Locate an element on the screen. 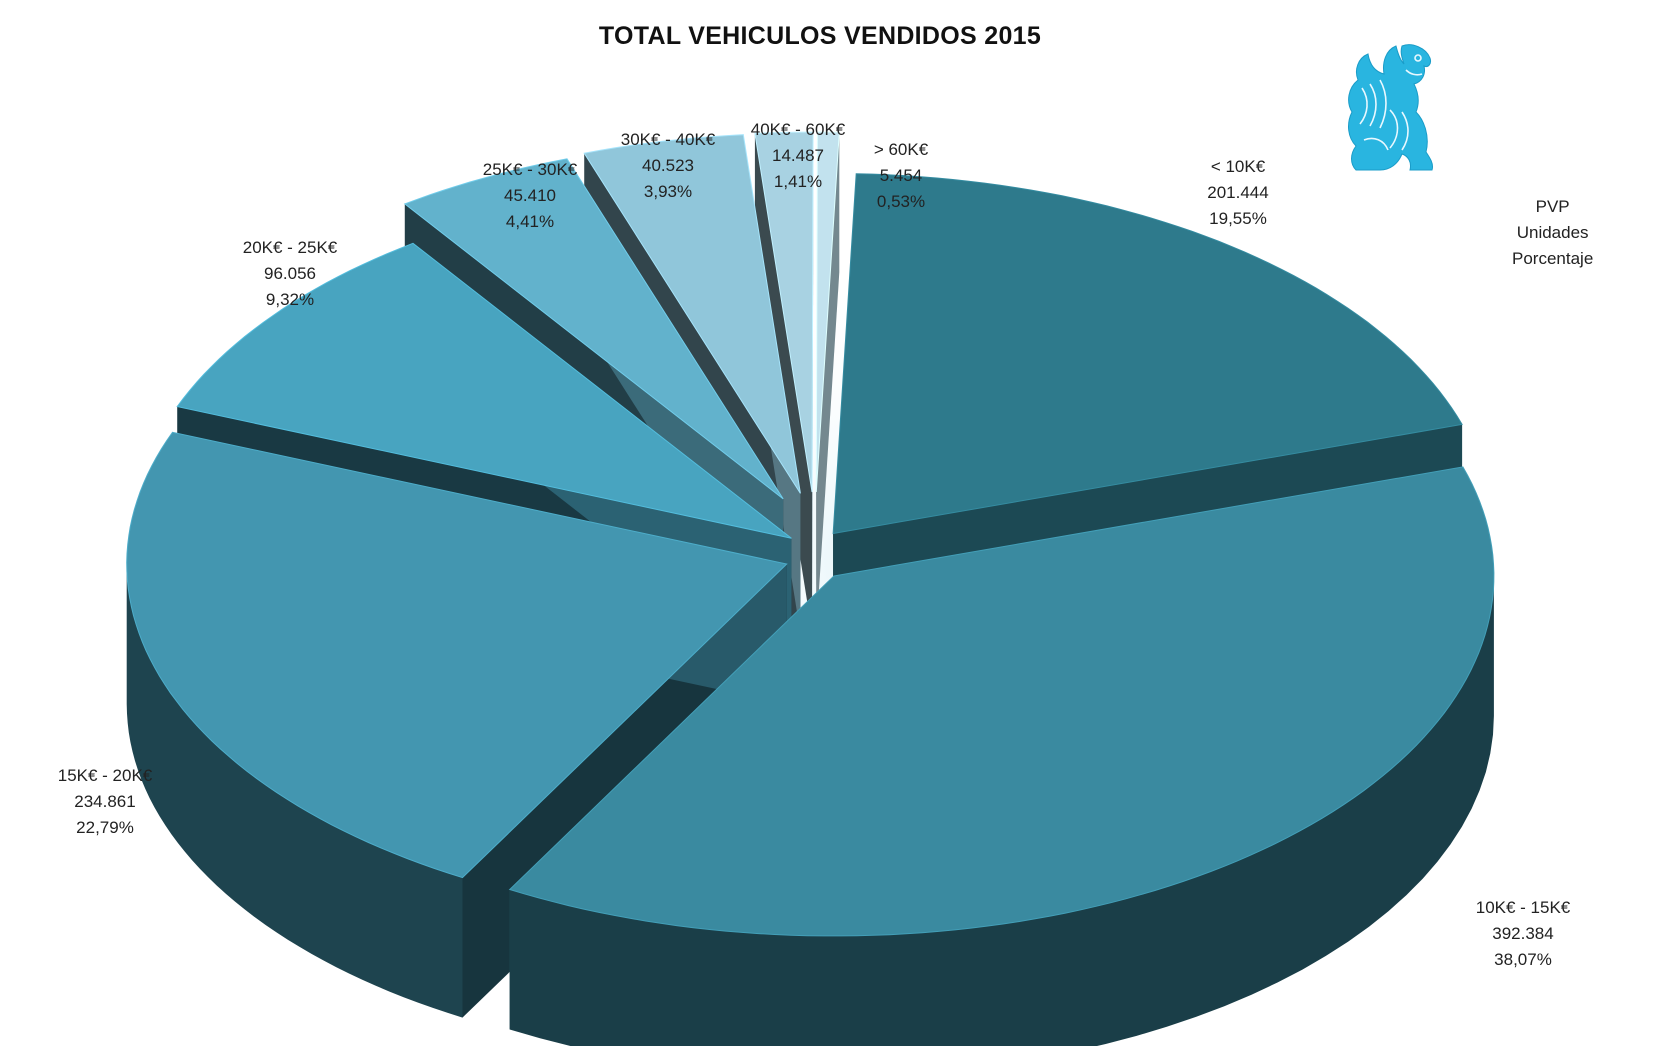 This screenshot has width=1673, height=1046. slice-label-10k-15k: 10K€ - 15K€ 392.384 38,07% is located at coordinates (1523, 934).